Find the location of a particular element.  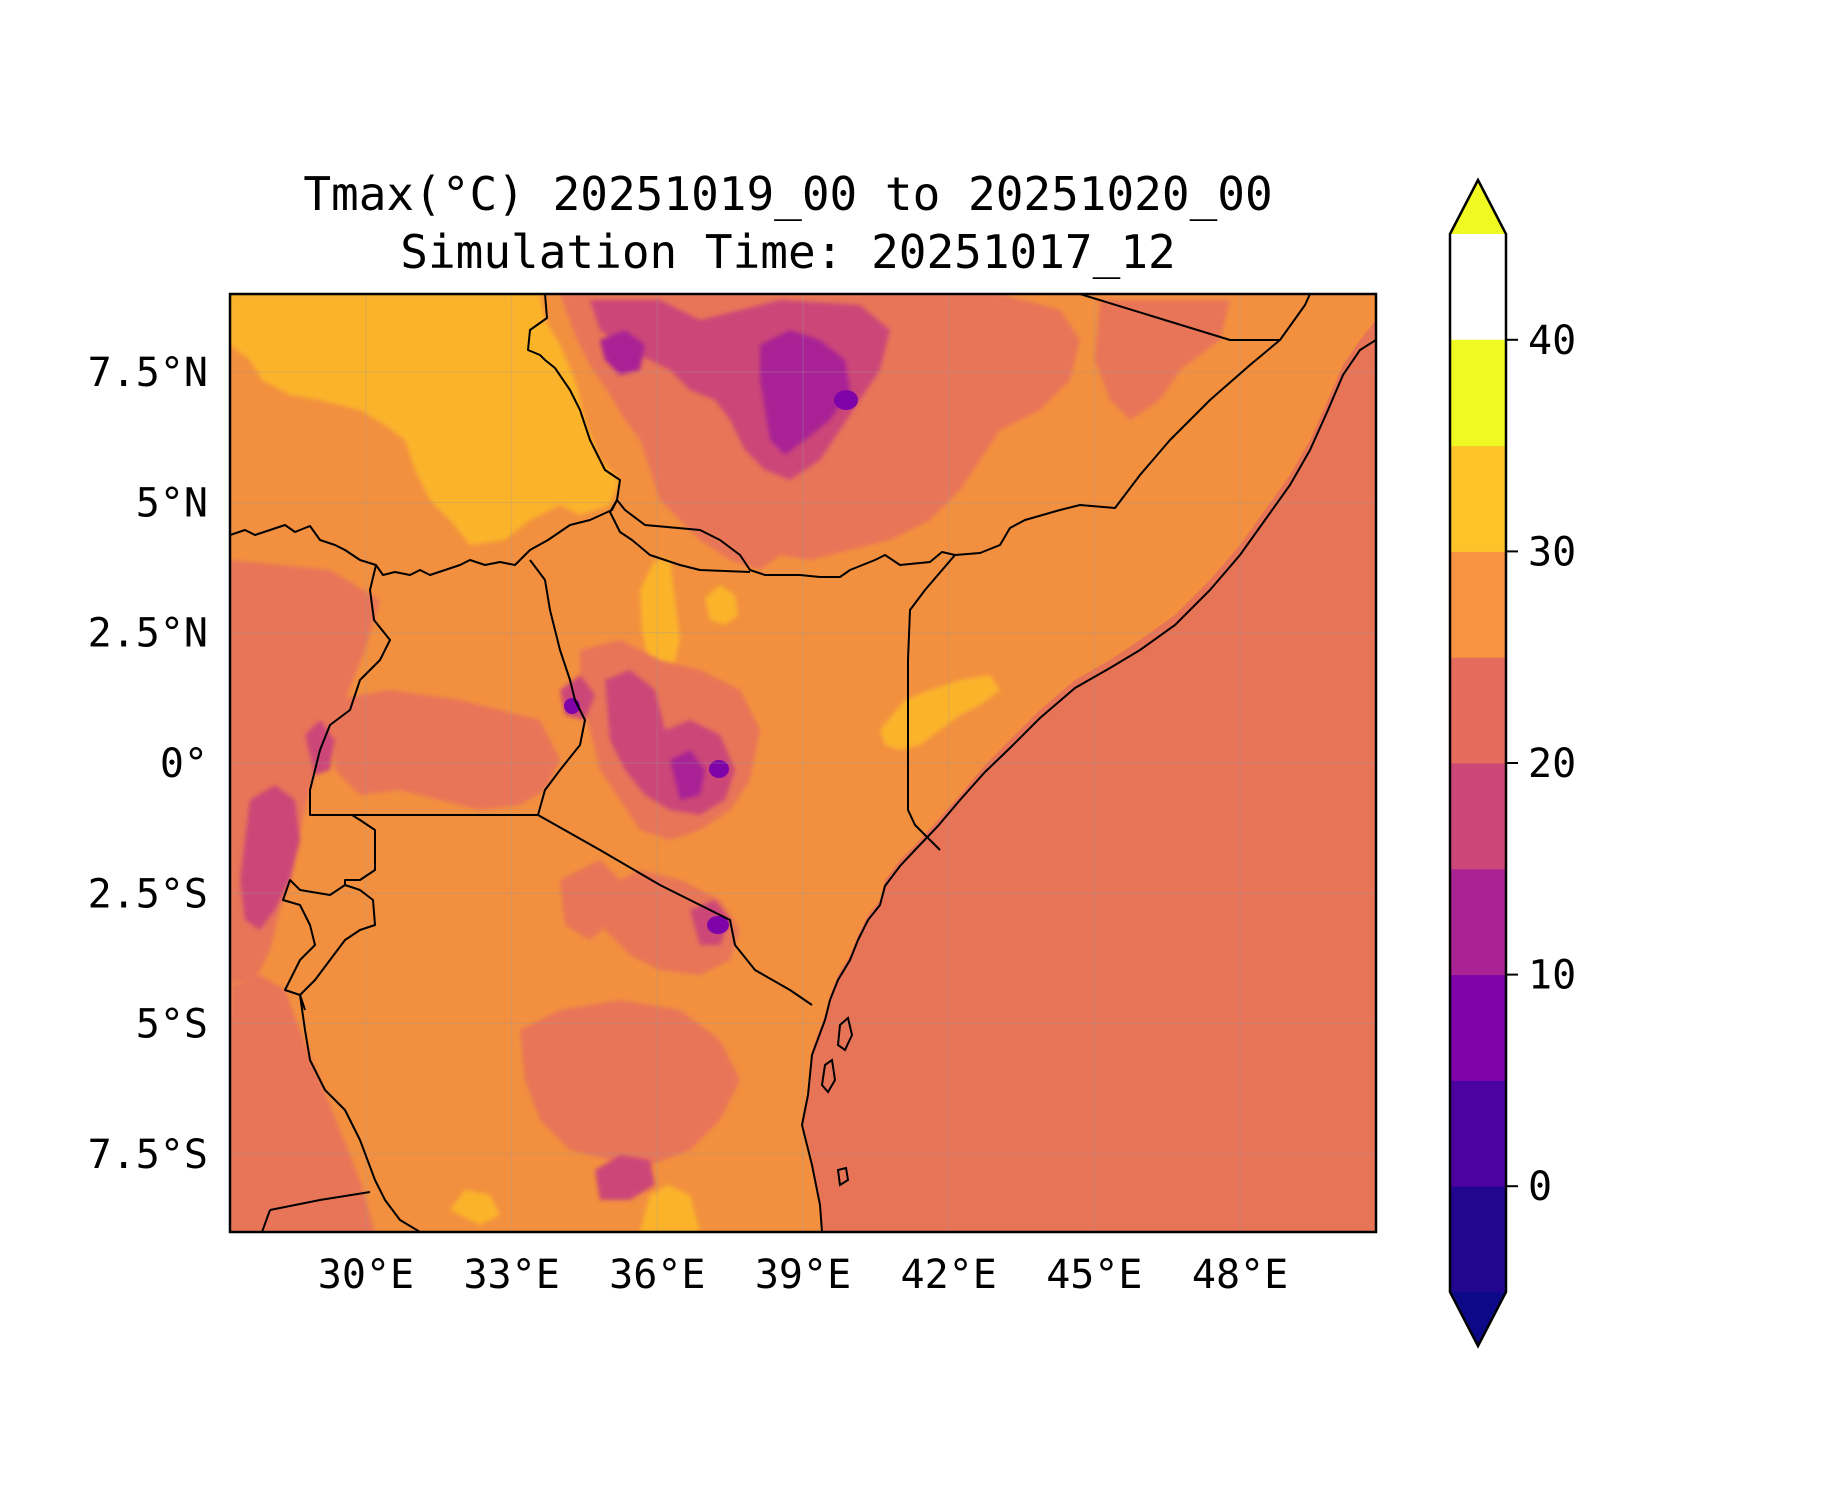

cool-region-tanzania-north is located at coordinates (590, 900).